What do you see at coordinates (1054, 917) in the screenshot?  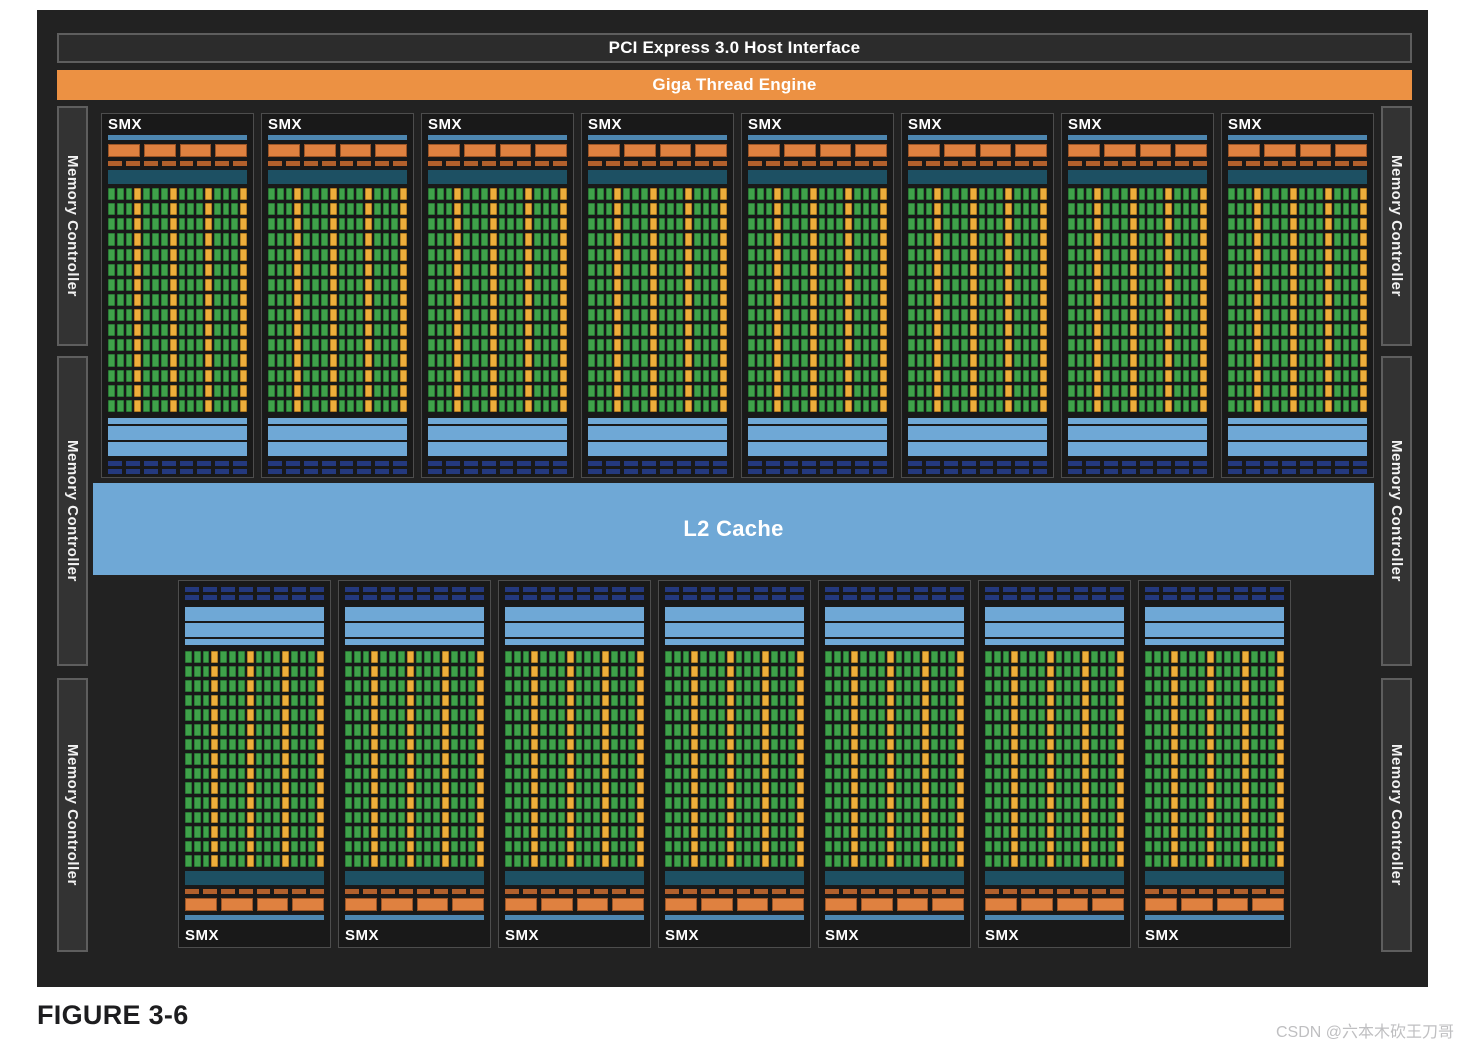 I see `instruction-cache-bar` at bounding box center [1054, 917].